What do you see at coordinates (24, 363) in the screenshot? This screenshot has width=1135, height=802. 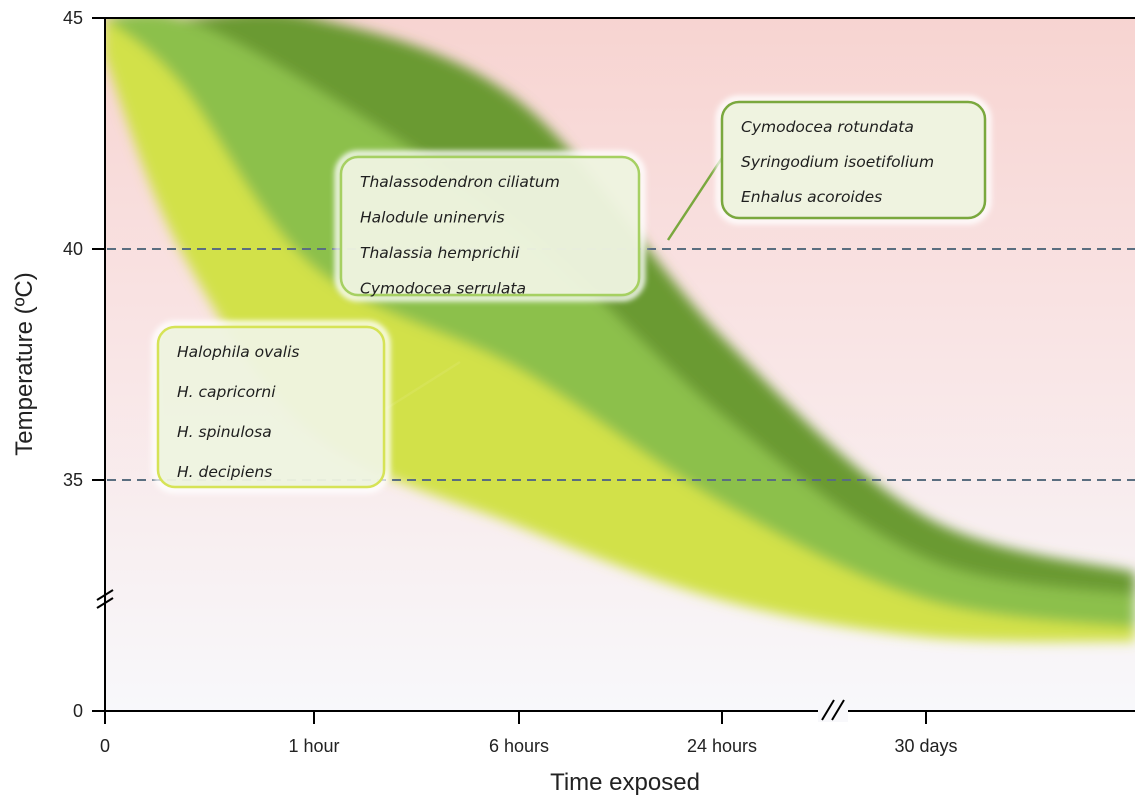 I see `y-axis-title: Temperature (ºC)` at bounding box center [24, 363].